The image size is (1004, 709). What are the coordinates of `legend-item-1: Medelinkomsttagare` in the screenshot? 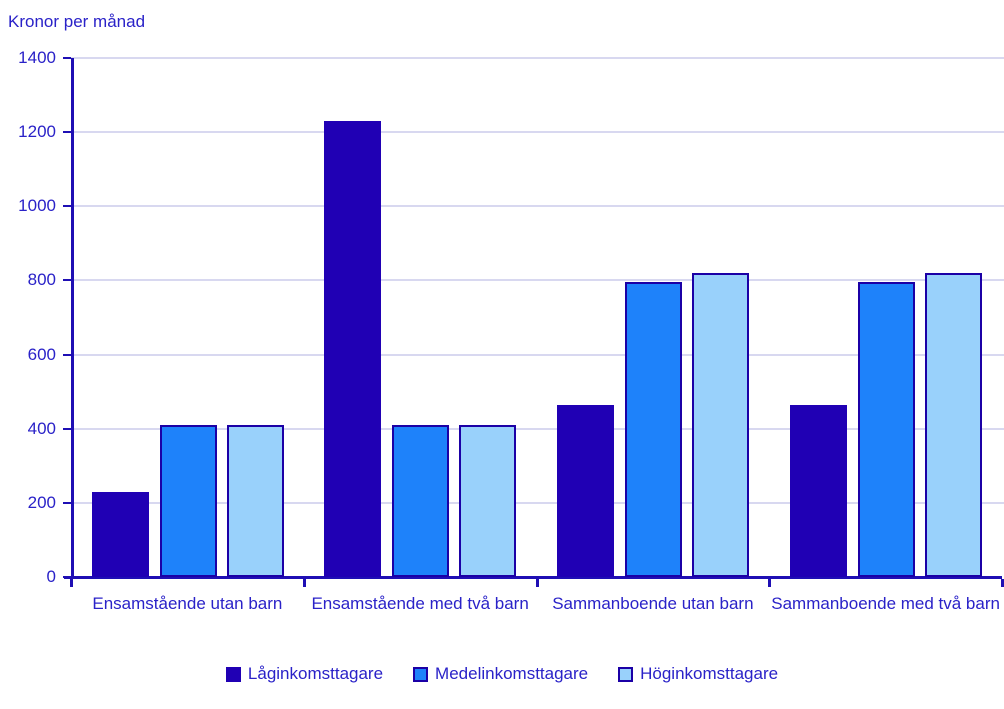 It's located at (500, 674).